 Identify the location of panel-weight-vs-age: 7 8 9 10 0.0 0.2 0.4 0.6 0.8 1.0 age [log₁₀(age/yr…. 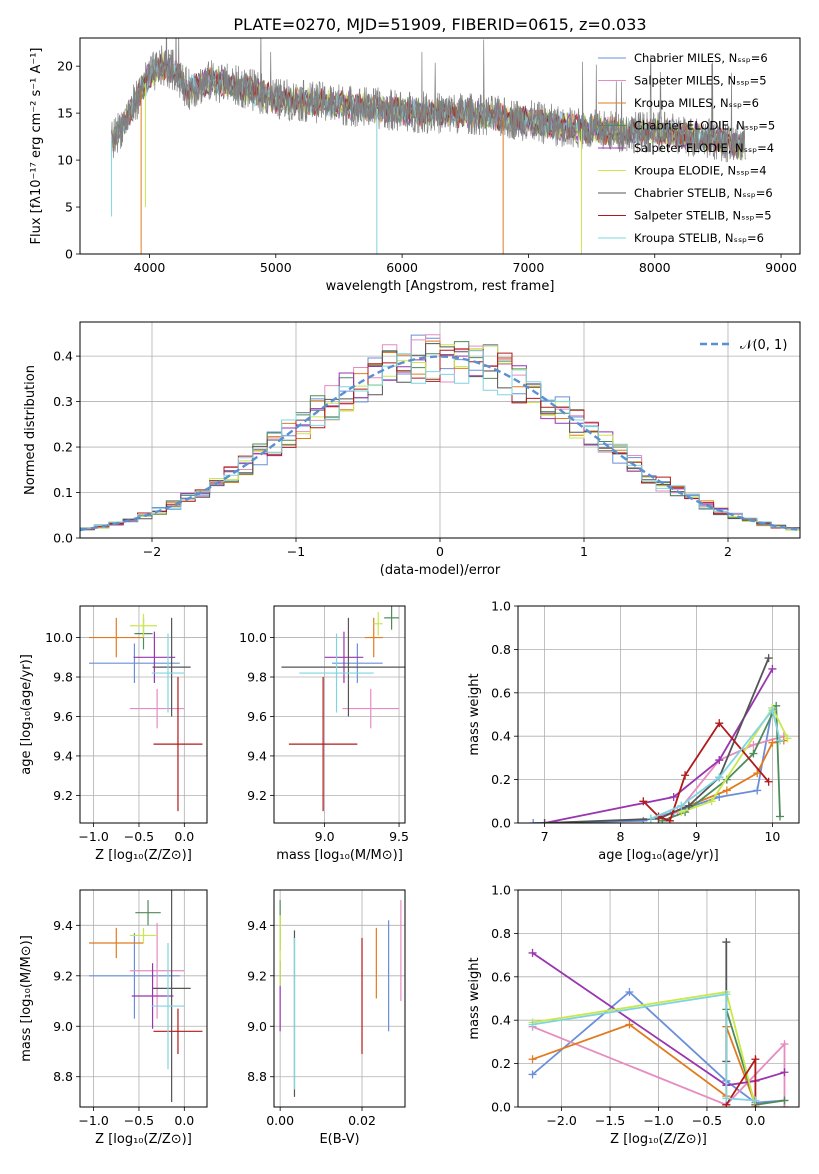
(633, 731).